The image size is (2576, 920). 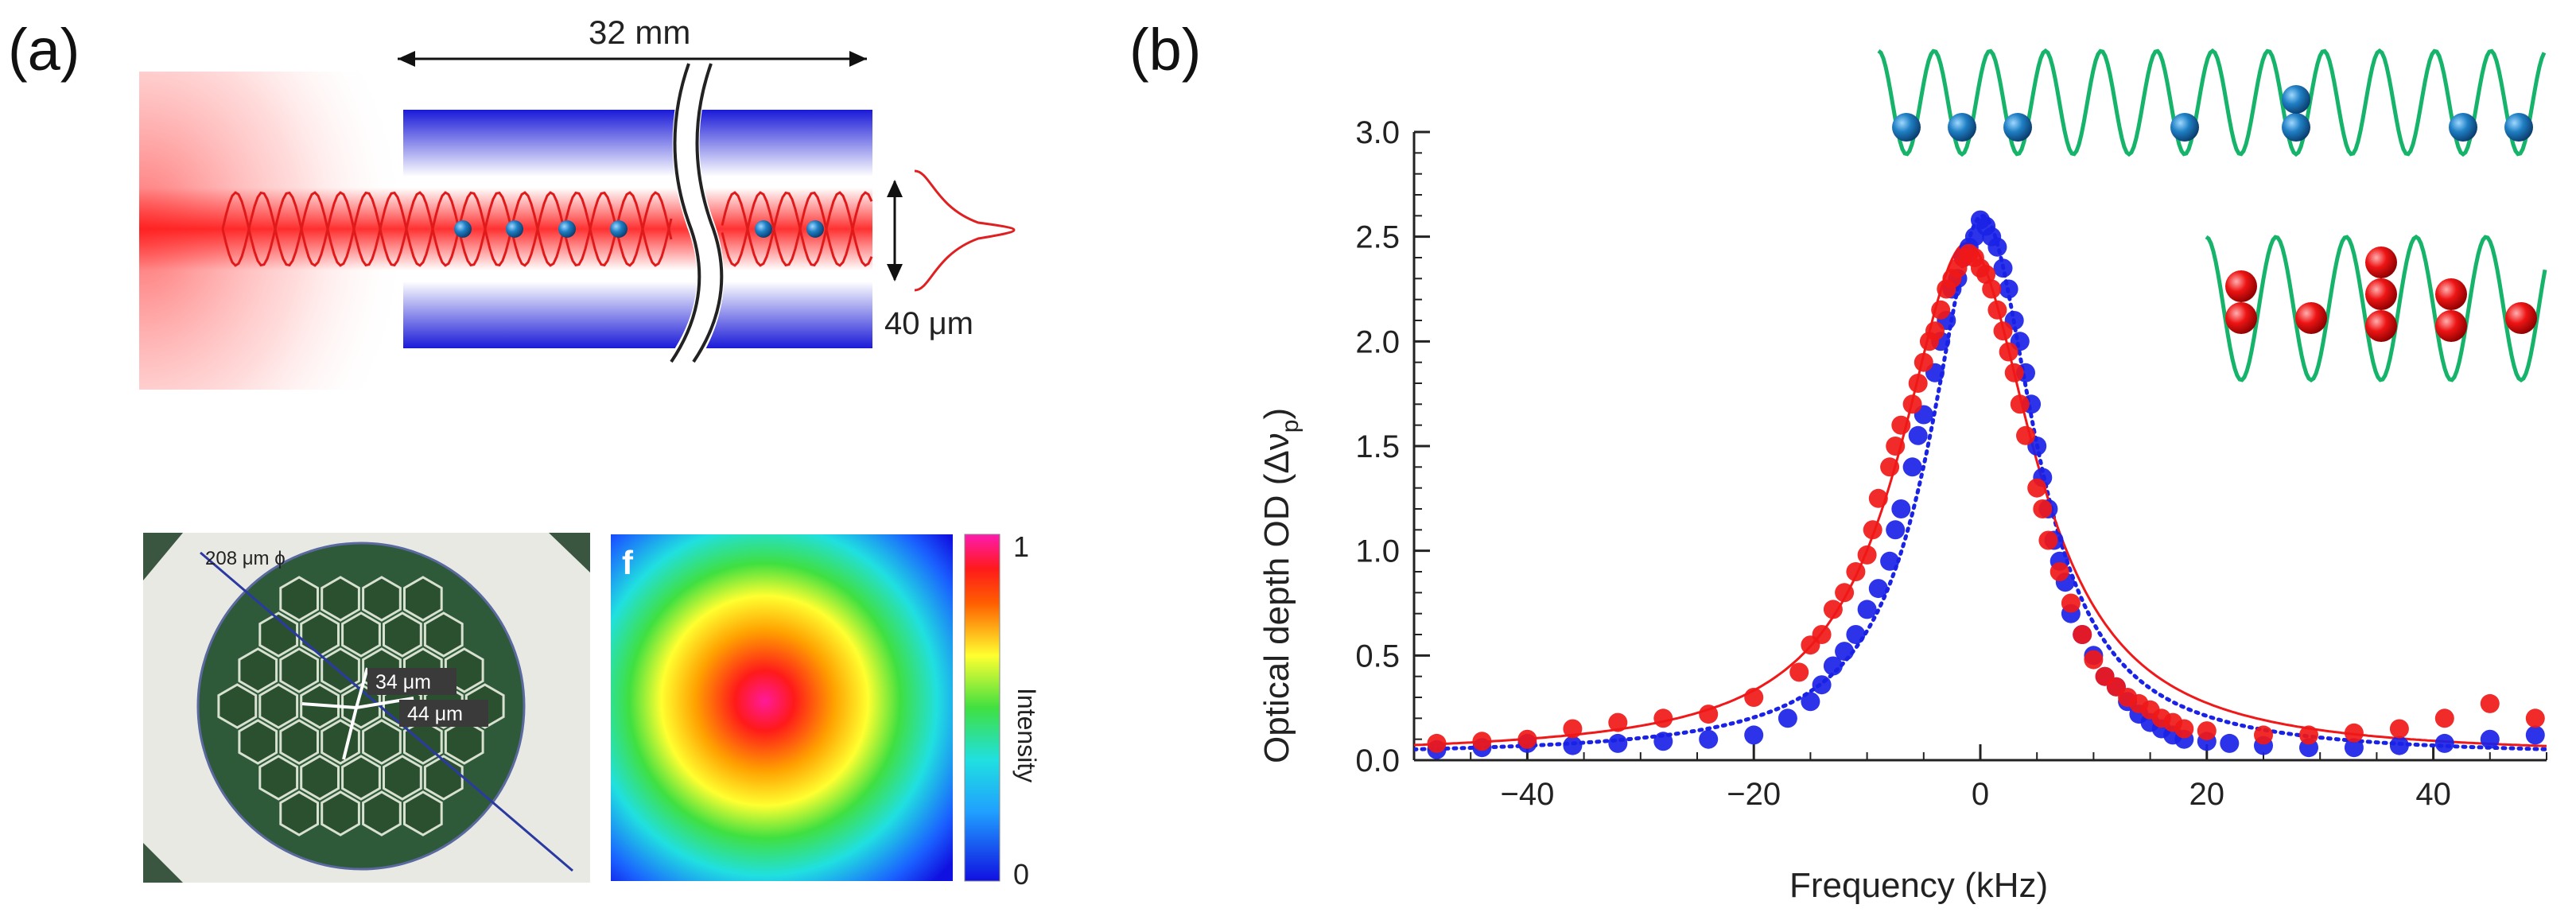 What do you see at coordinates (639, 229) in the screenshot?
I see `fiber-atoms` at bounding box center [639, 229].